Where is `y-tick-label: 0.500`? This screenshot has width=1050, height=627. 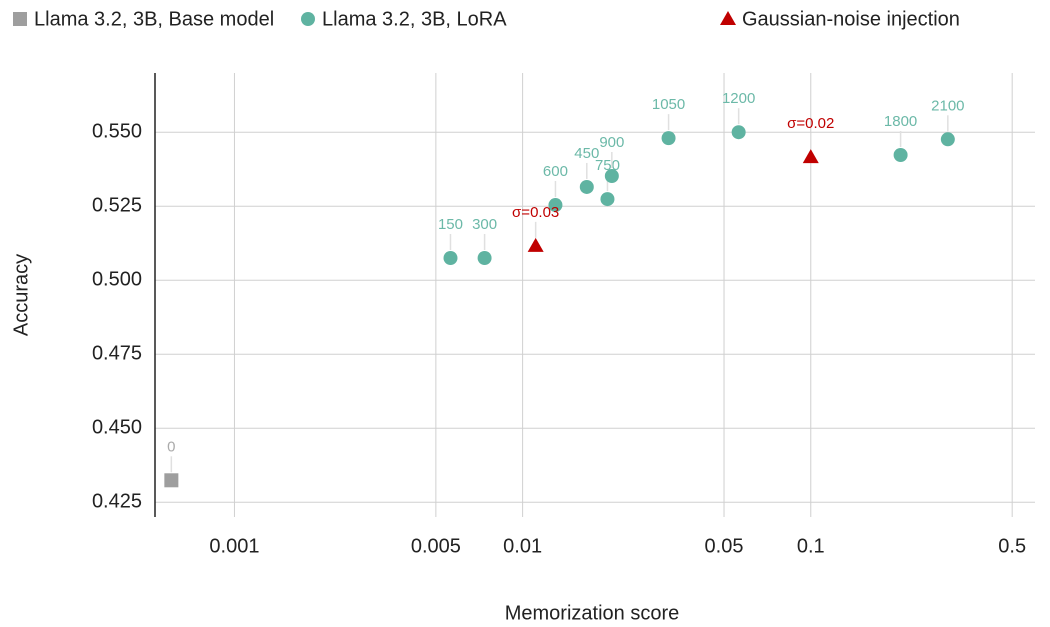
y-tick-label: 0.500 is located at coordinates (117, 279).